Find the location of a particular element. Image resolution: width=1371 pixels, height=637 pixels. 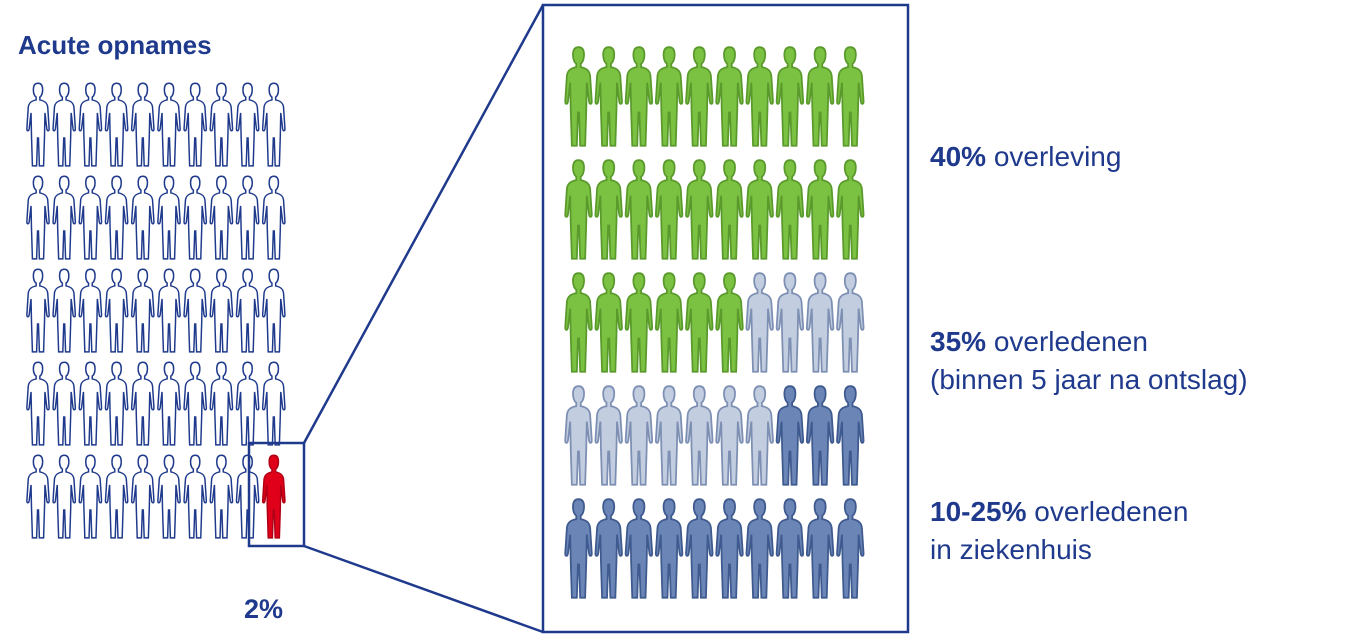

stat-survival-text: overleving is located at coordinates (1057, 156).